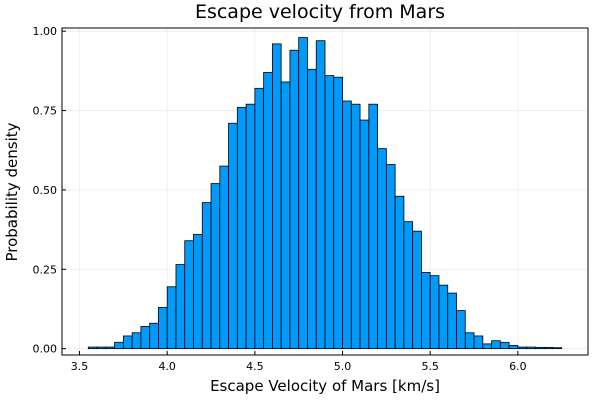 Image resolution: width=600 pixels, height=400 pixels. What do you see at coordinates (45, 190) in the screenshot?
I see `y-tick-label: 0.50` at bounding box center [45, 190].